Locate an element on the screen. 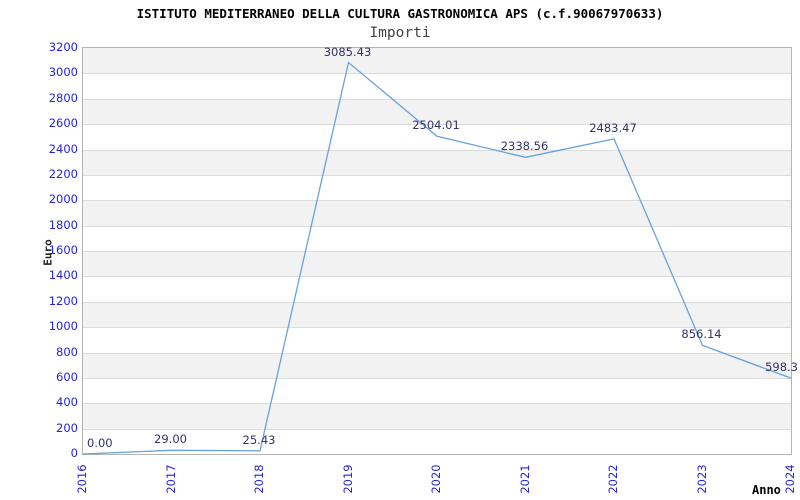 This screenshot has height=500, width=800. y-axis-title: Euro is located at coordinates (48, 252).